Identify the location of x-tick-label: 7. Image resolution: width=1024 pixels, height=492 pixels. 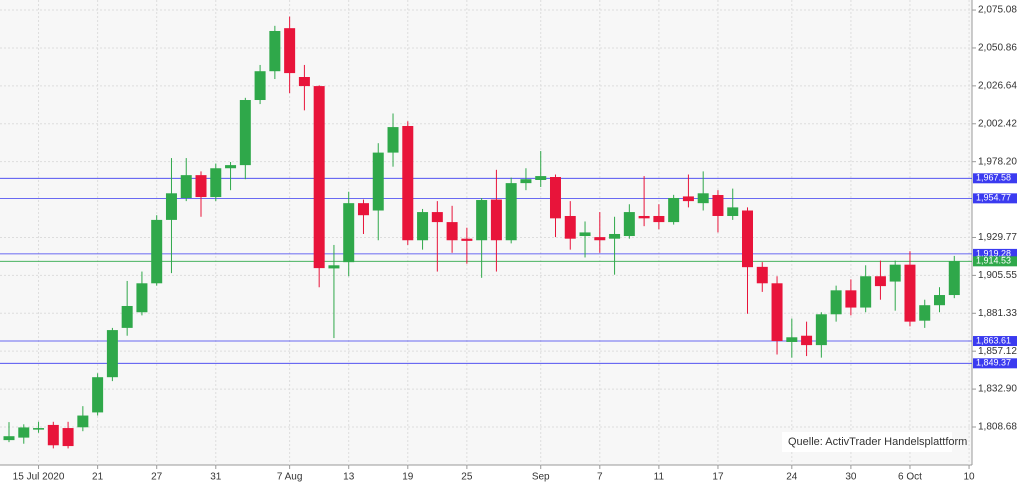
(600, 477).